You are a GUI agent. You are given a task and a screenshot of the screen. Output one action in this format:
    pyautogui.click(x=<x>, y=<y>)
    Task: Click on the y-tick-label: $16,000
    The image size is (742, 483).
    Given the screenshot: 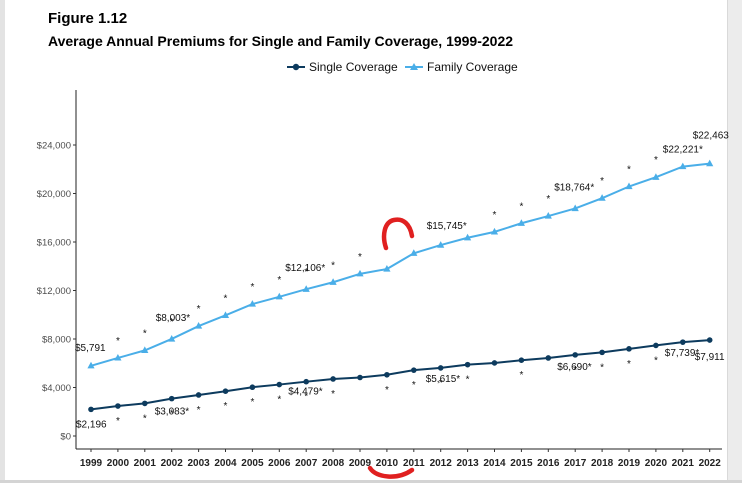 What is the action you would take?
    pyautogui.click(x=54, y=243)
    